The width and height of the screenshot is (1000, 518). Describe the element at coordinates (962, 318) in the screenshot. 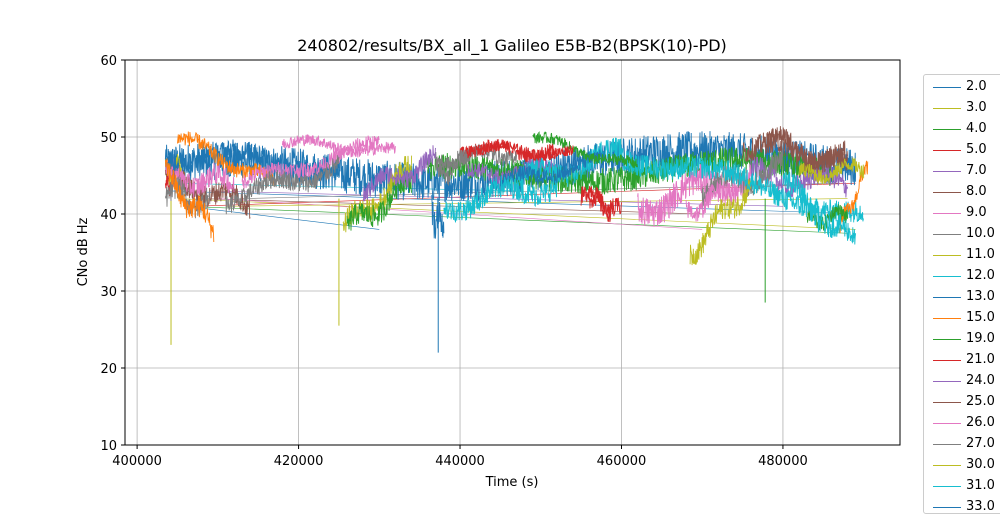

I see `legend-item: 15.0` at that location.